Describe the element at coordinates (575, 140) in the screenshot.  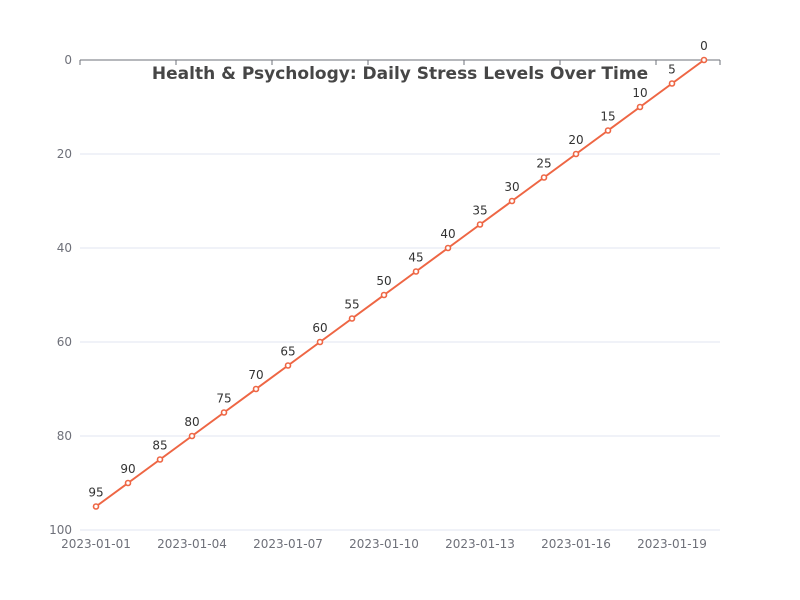
I see `data-label: 20` at that location.